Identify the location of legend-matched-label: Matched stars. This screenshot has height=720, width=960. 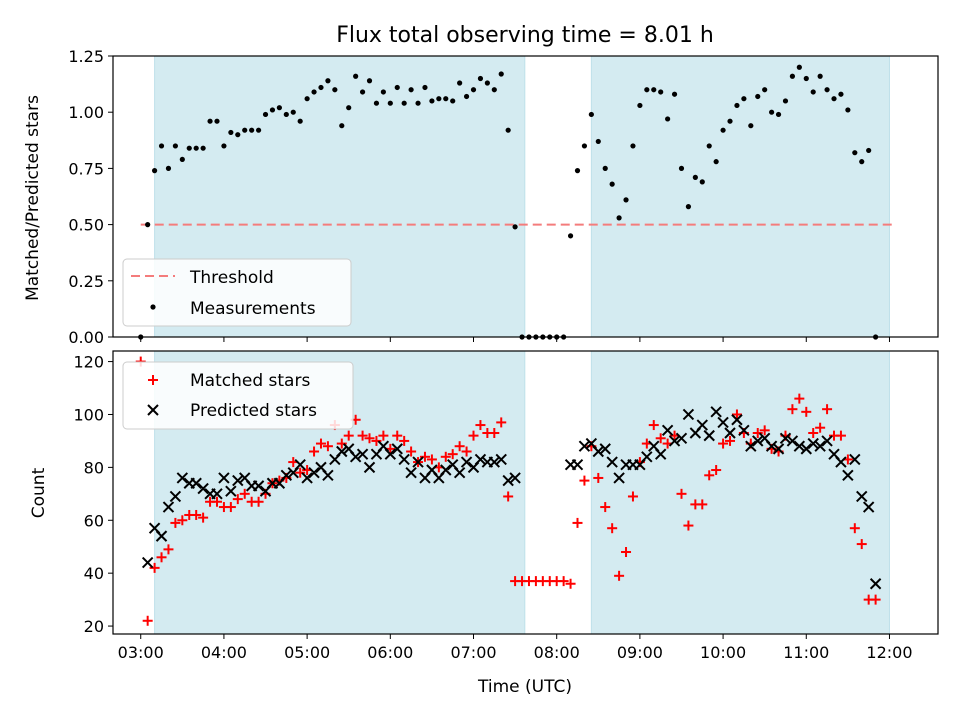
(250, 381).